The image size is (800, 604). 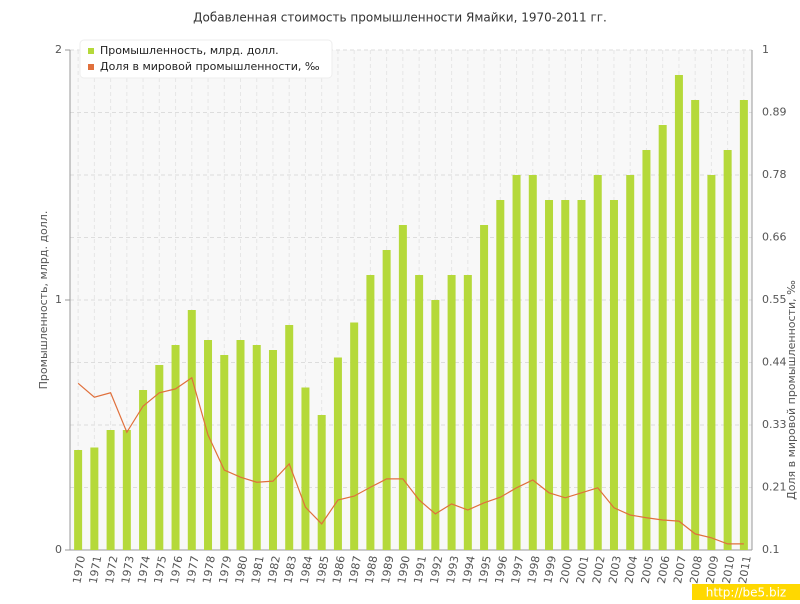 What do you see at coordinates (58, 299) in the screenshot?
I see `y-tick-label: 1` at bounding box center [58, 299].